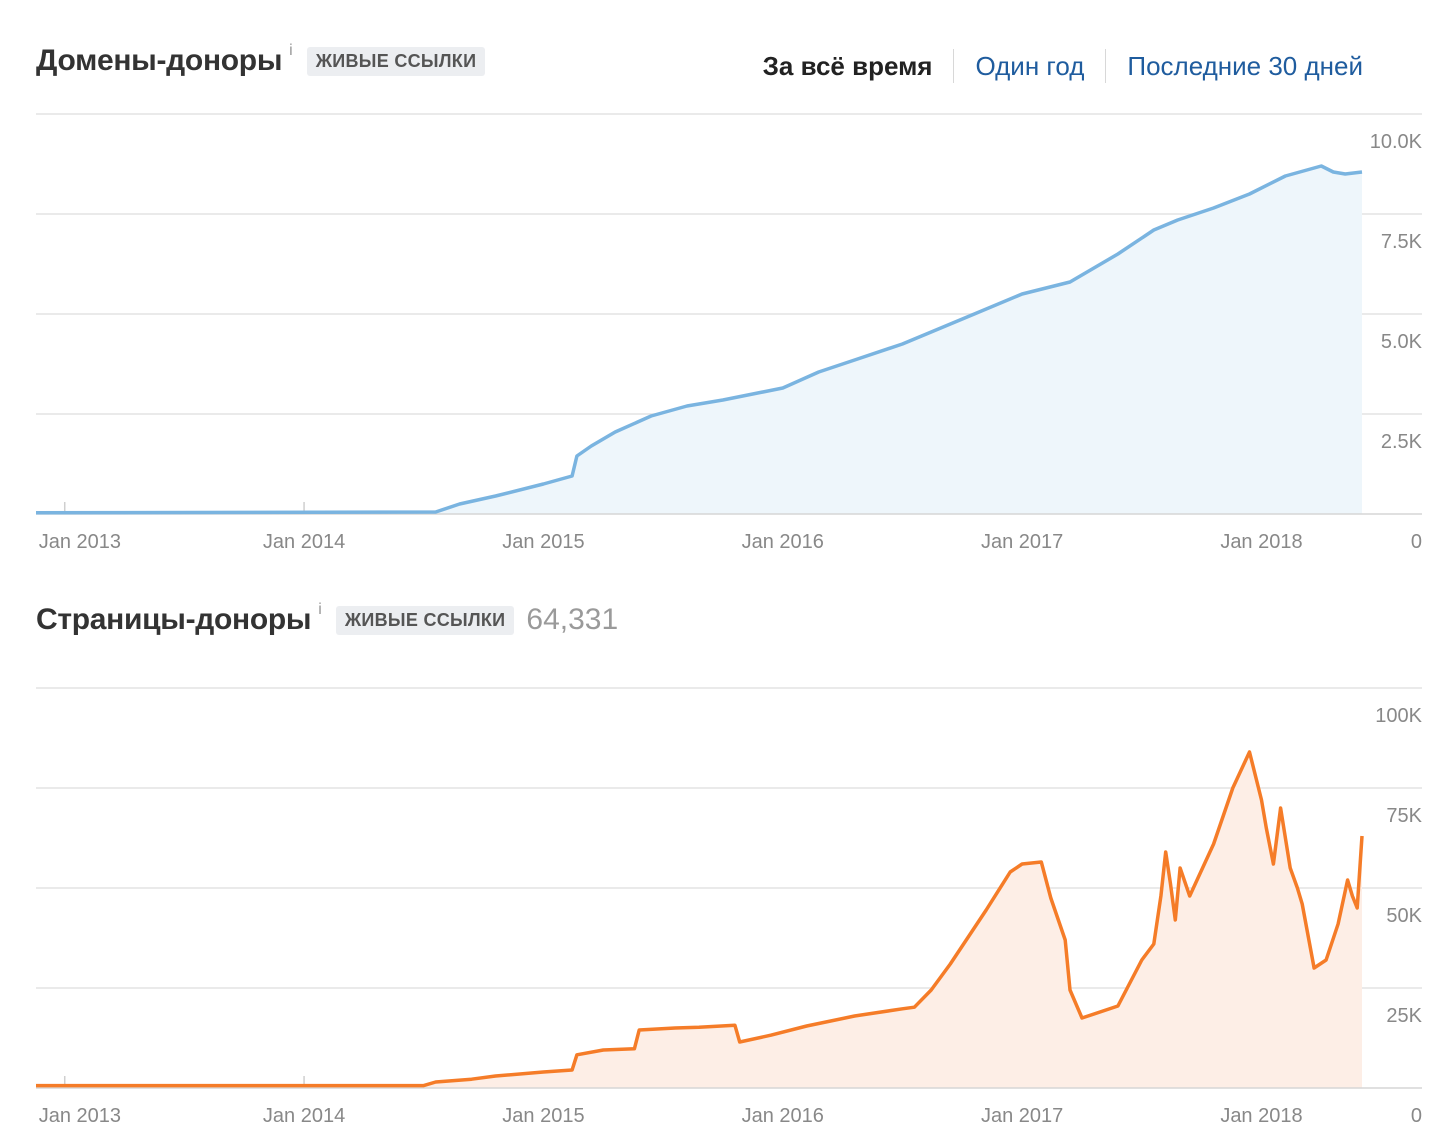 This screenshot has height=1138, width=1456. I want to click on live-pages-count: 64,331, so click(572, 619).